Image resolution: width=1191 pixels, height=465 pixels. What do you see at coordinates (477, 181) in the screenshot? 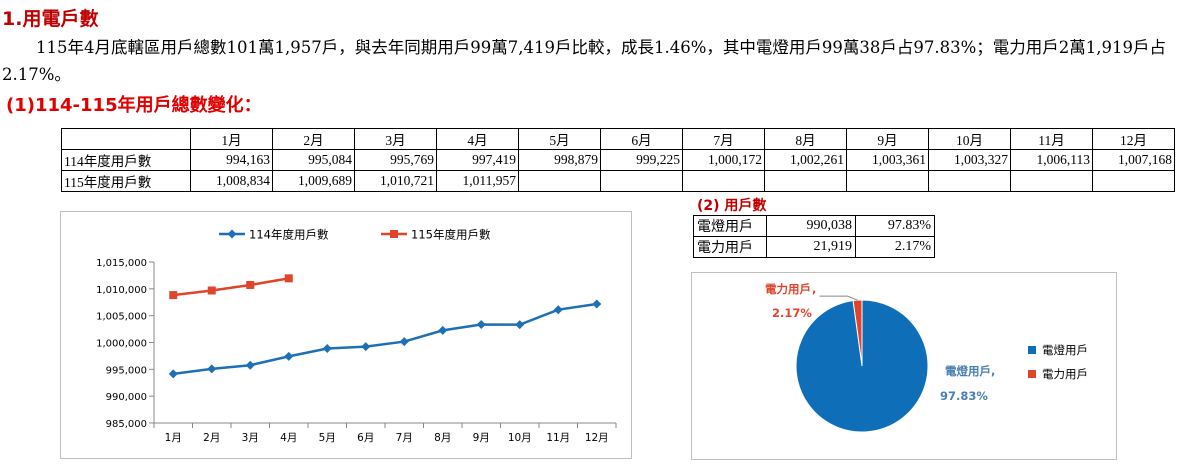
I see `table-cell: 1,011,957` at bounding box center [477, 181].